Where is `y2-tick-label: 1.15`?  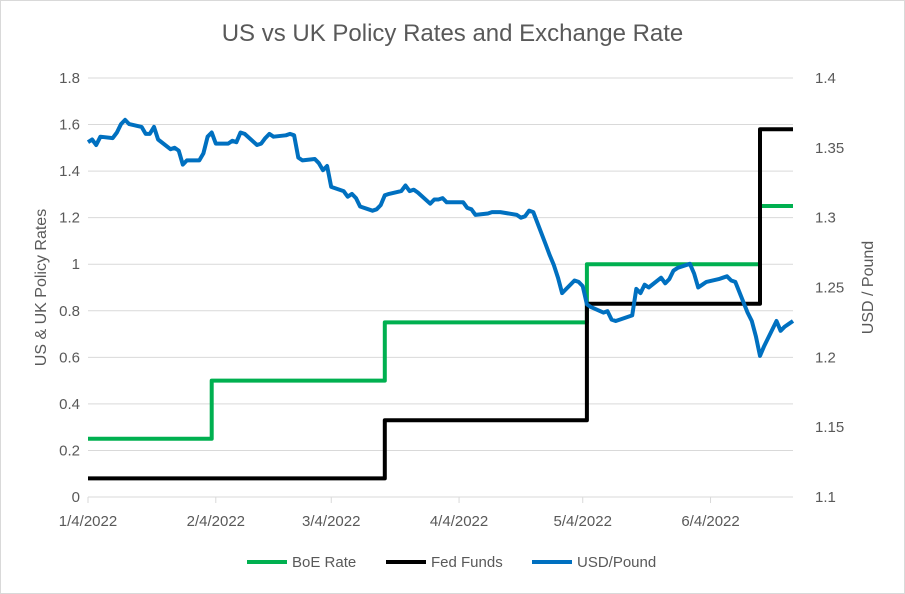
y2-tick-label: 1.15 is located at coordinates (829, 427).